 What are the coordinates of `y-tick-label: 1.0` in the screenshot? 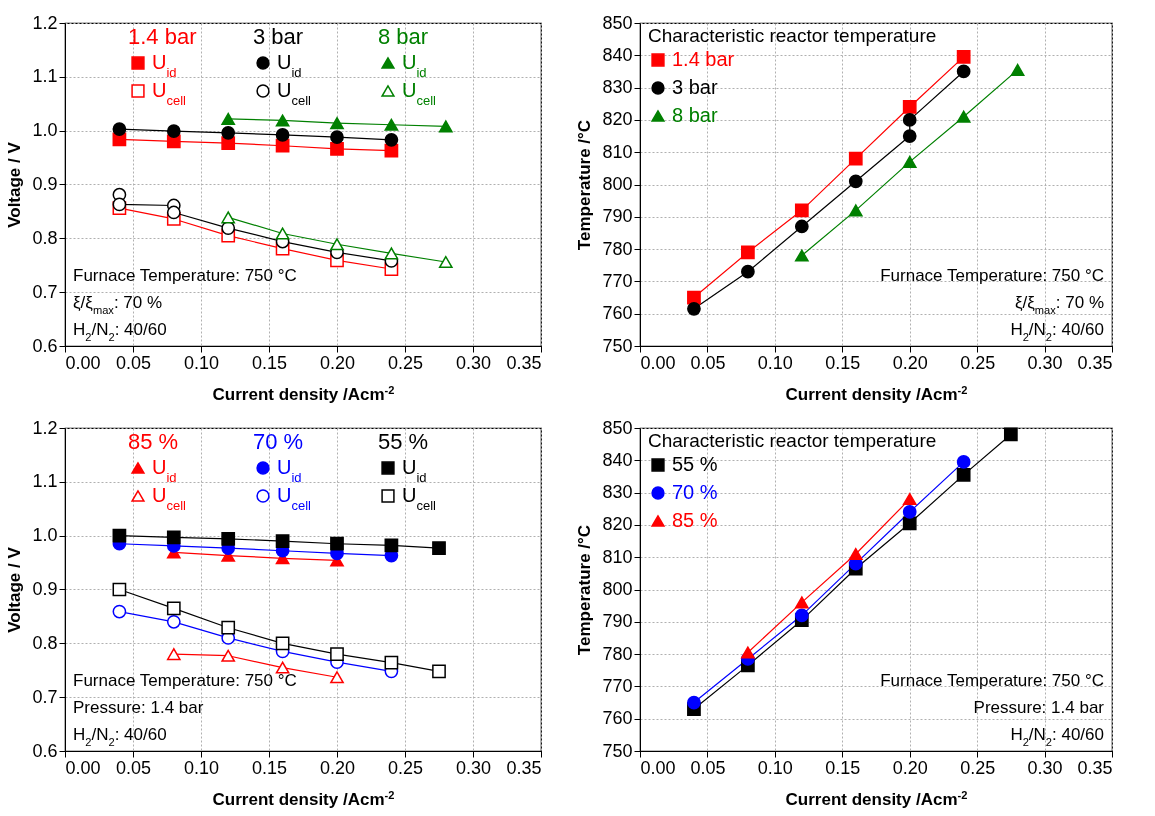 It's located at (45, 130).